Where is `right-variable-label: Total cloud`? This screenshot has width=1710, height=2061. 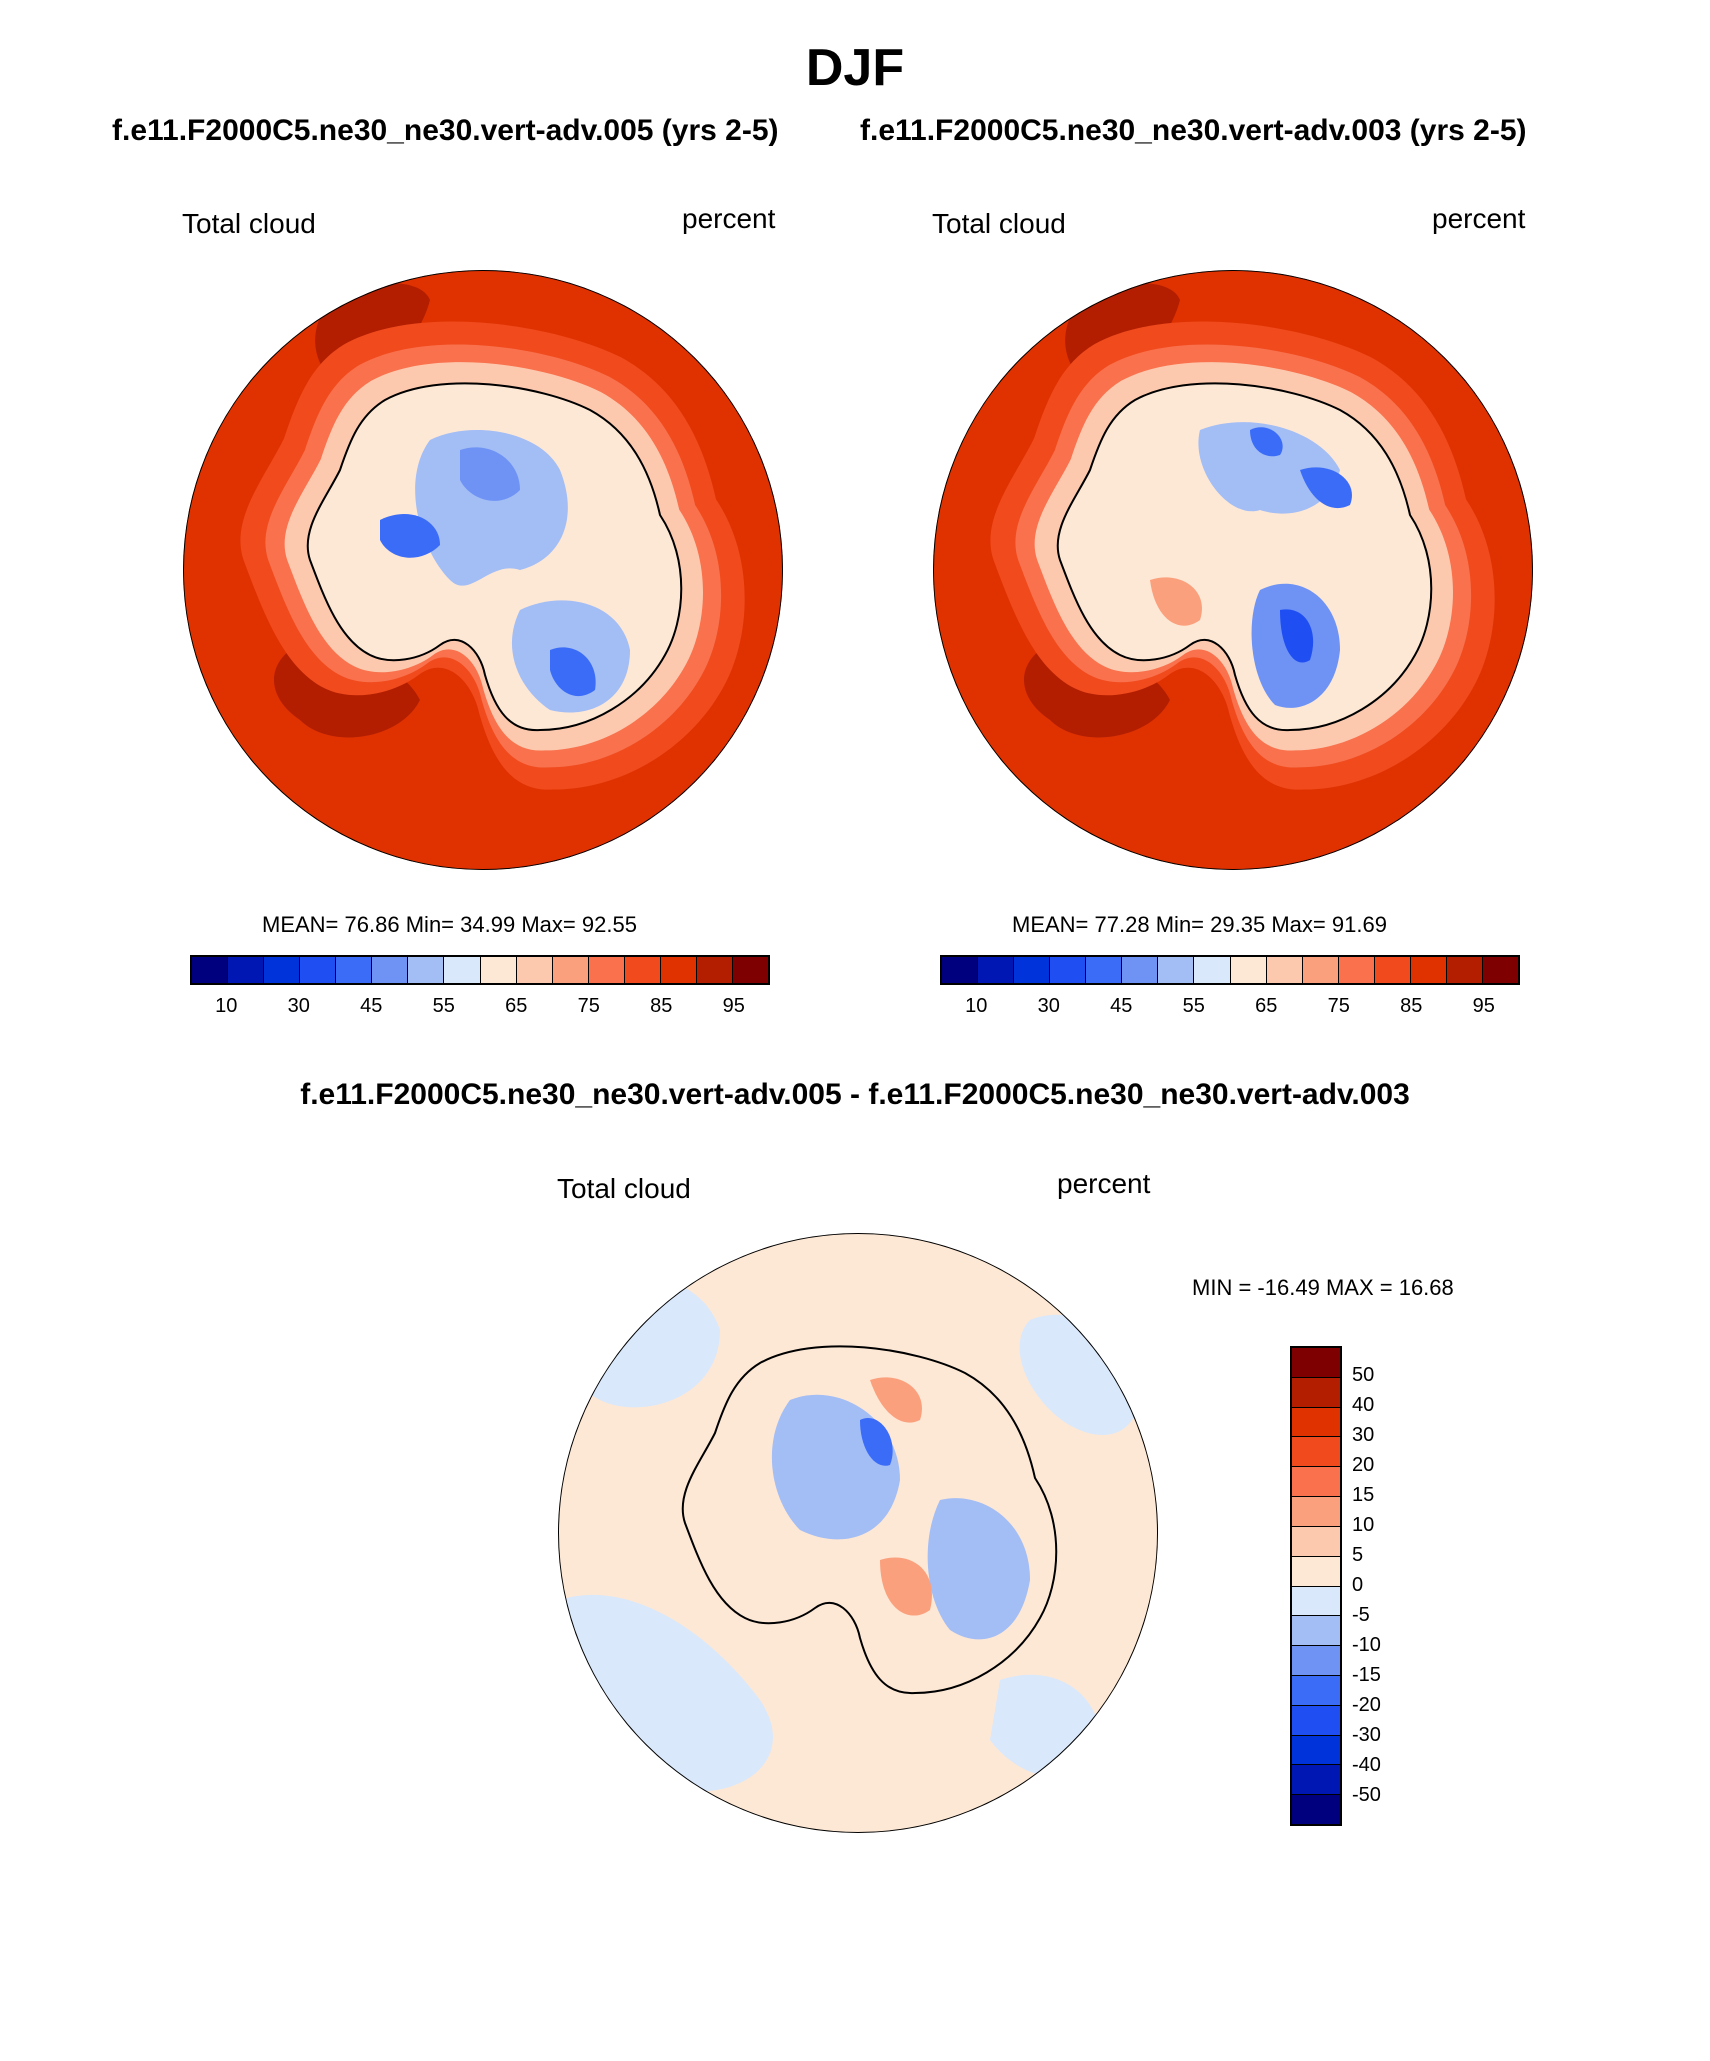
right-variable-label: Total cloud is located at coordinates (999, 223).